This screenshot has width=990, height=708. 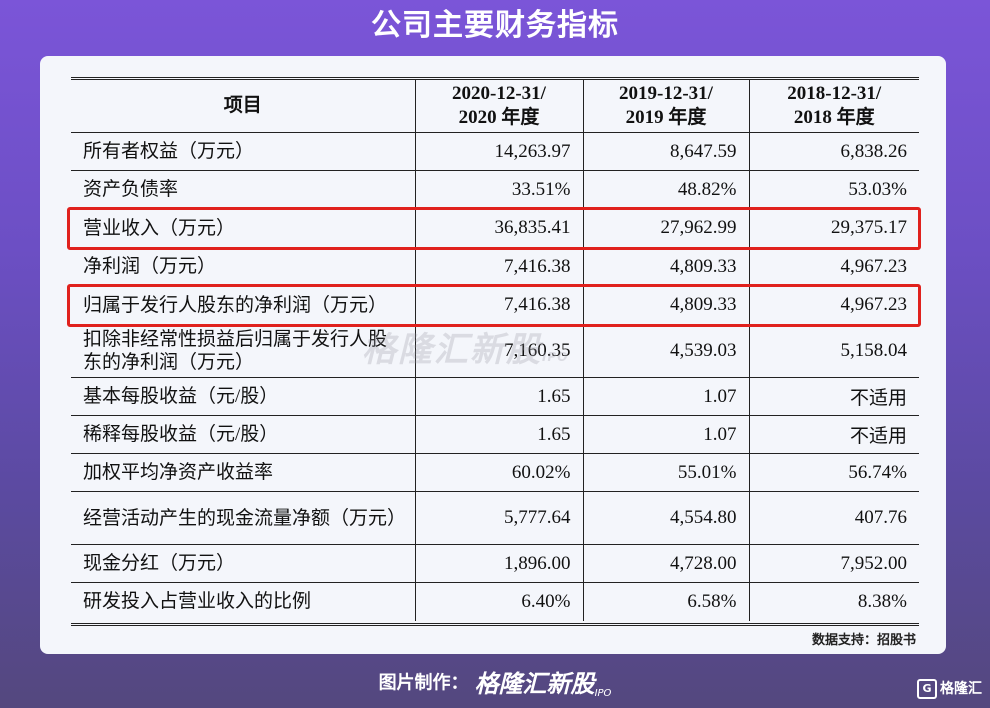 I want to click on logo-icon: G, so click(x=927, y=689).